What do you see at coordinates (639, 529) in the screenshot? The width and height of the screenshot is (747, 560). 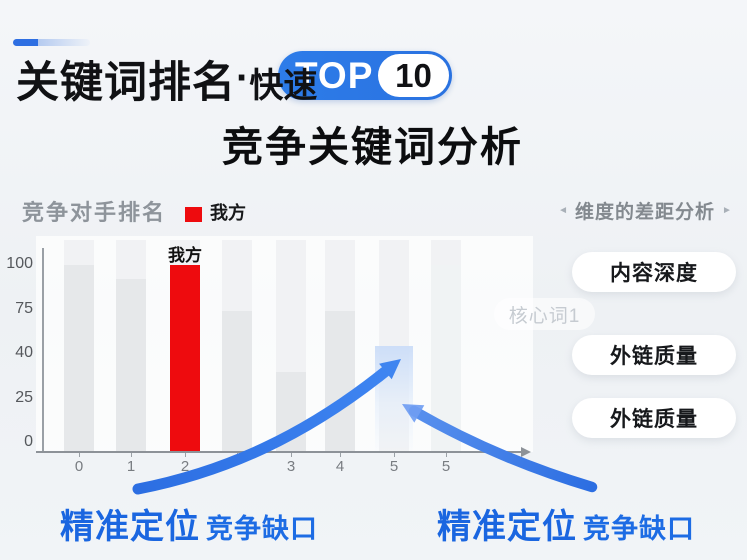 I see `callout-right-rest: 竞争缺口` at bounding box center [639, 529].